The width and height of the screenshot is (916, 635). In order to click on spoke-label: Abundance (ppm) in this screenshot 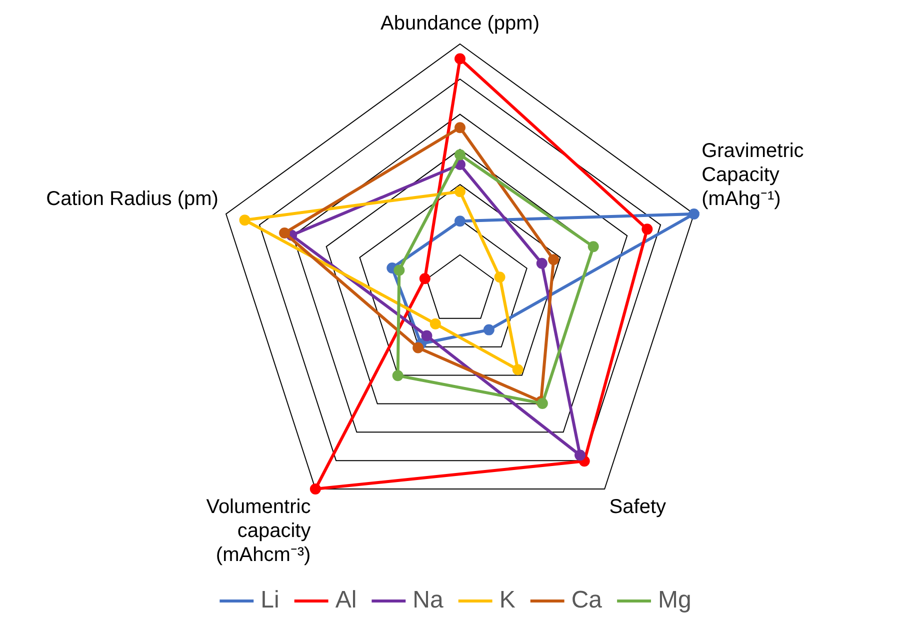, I will do `click(460, 23)`.